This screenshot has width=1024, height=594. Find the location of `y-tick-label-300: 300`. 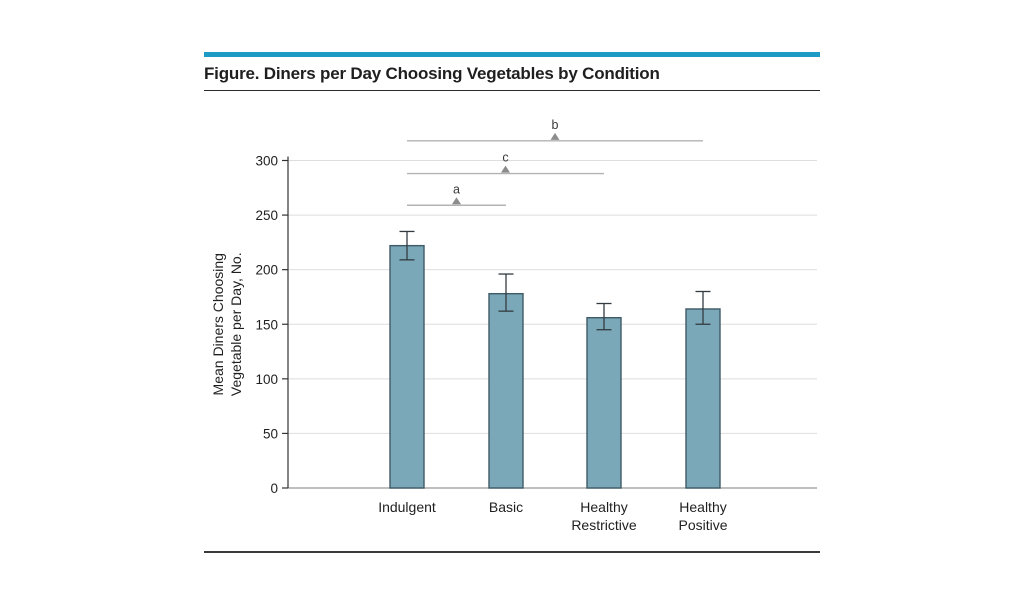

y-tick-label-300: 300 is located at coordinates (266, 161).